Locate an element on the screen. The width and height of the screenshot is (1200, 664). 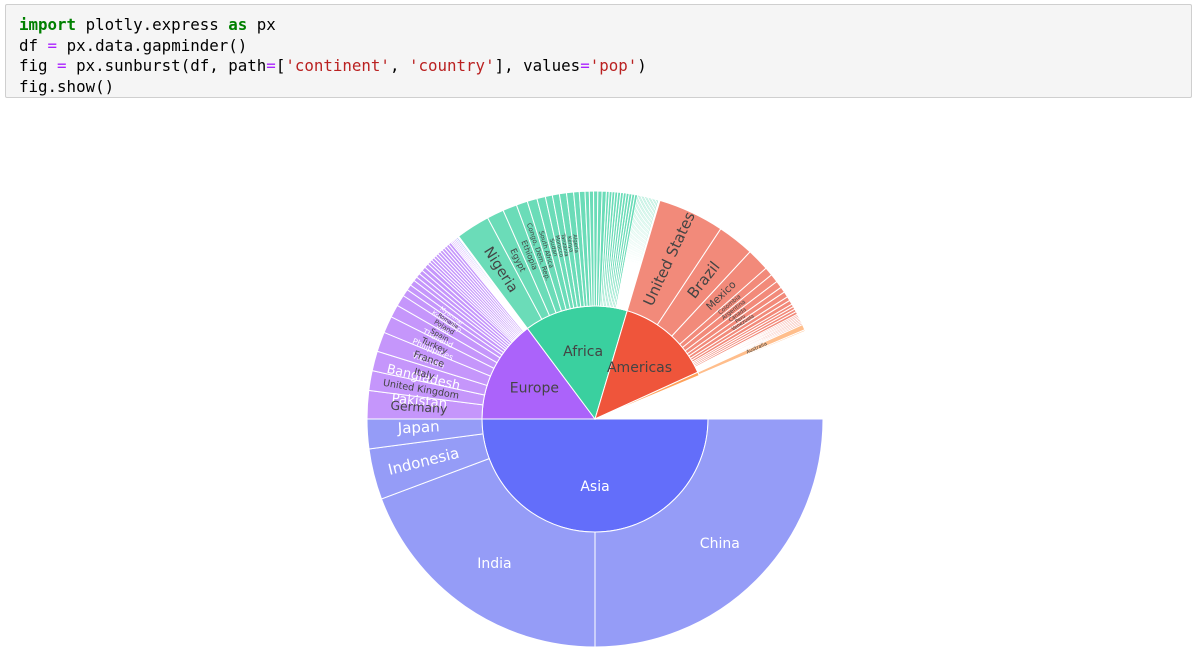
country-label: Kenya is located at coordinates (570, 244).